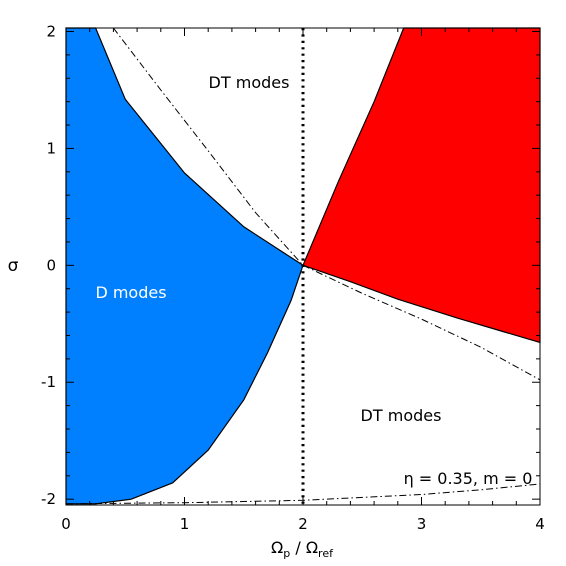 This screenshot has height=566, width=566. I want to click on y-tick-label: 1, so click(51, 148).